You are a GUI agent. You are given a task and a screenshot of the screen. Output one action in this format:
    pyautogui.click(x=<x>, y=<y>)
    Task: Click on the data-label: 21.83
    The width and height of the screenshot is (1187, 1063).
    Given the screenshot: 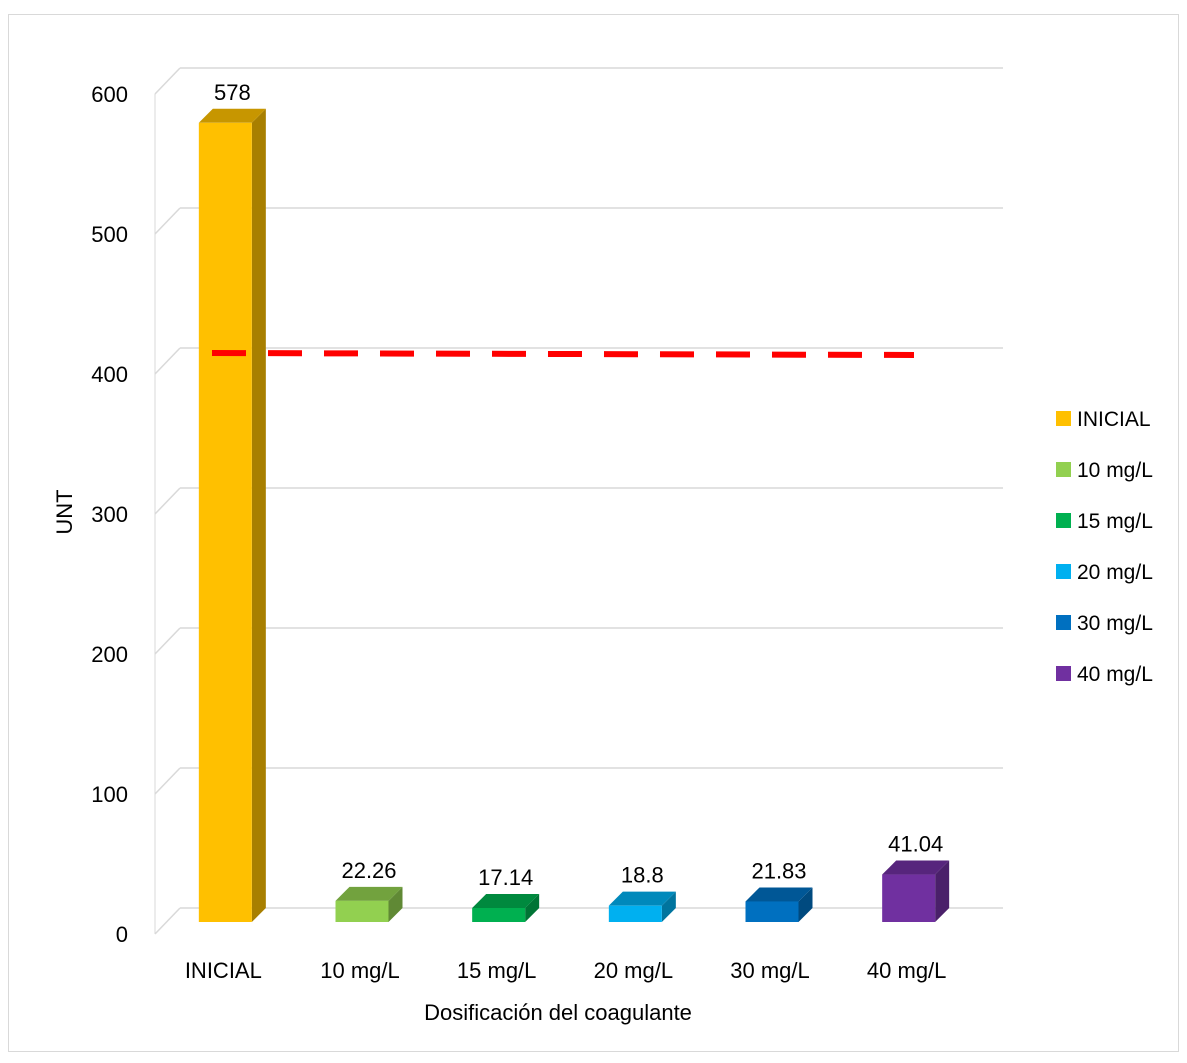 What is the action you would take?
    pyautogui.click(x=778, y=870)
    